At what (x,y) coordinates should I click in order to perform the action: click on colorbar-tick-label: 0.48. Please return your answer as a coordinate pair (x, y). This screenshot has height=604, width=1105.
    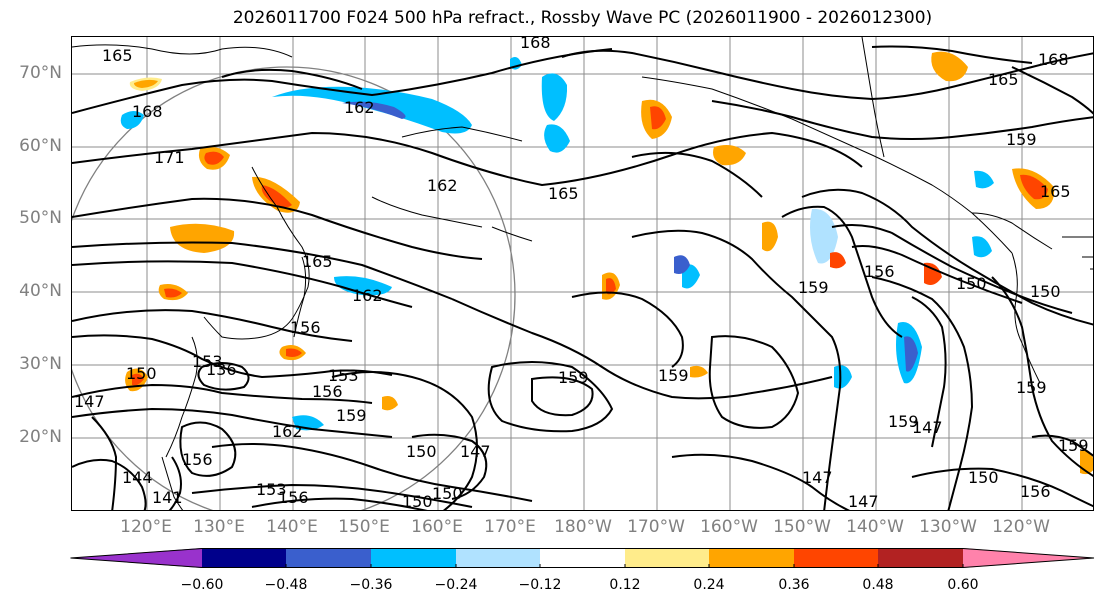
    Looking at the image, I should click on (878, 585).